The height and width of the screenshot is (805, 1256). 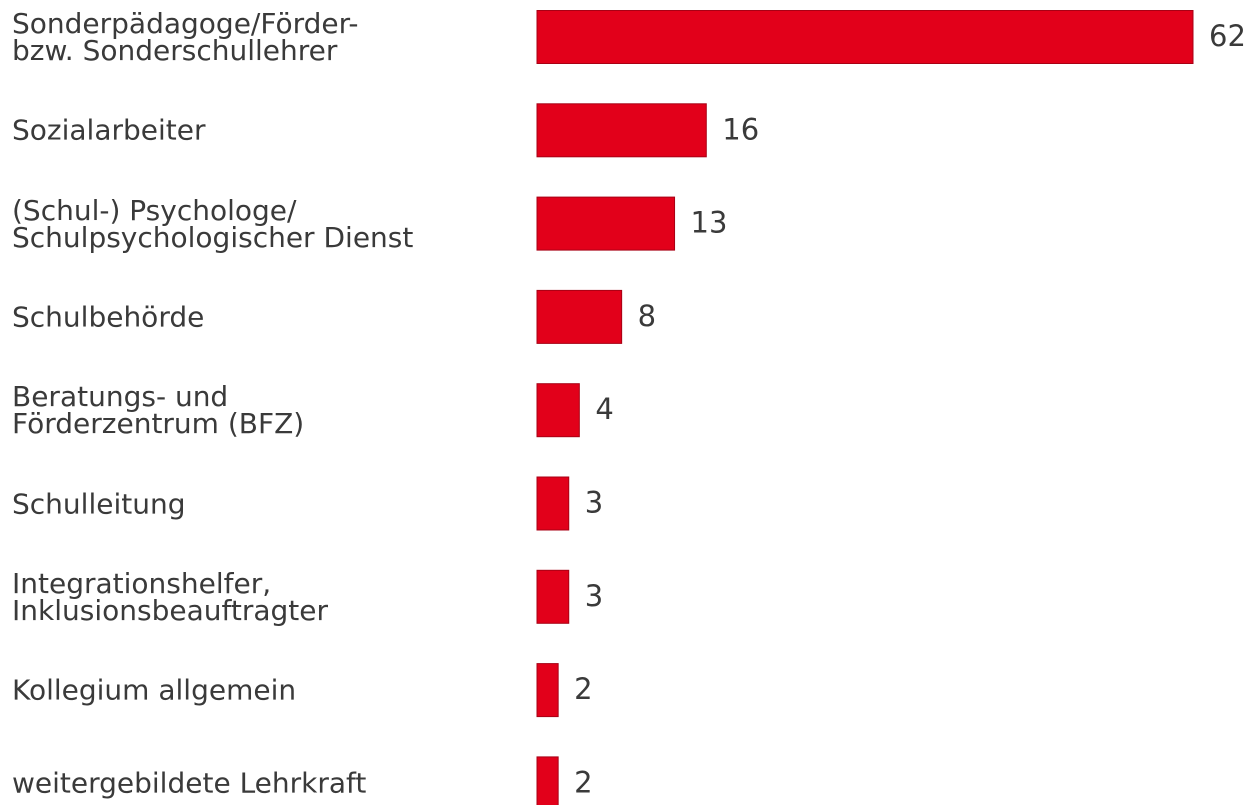 I want to click on category-label: Schulbehörde, so click(x=108, y=317).